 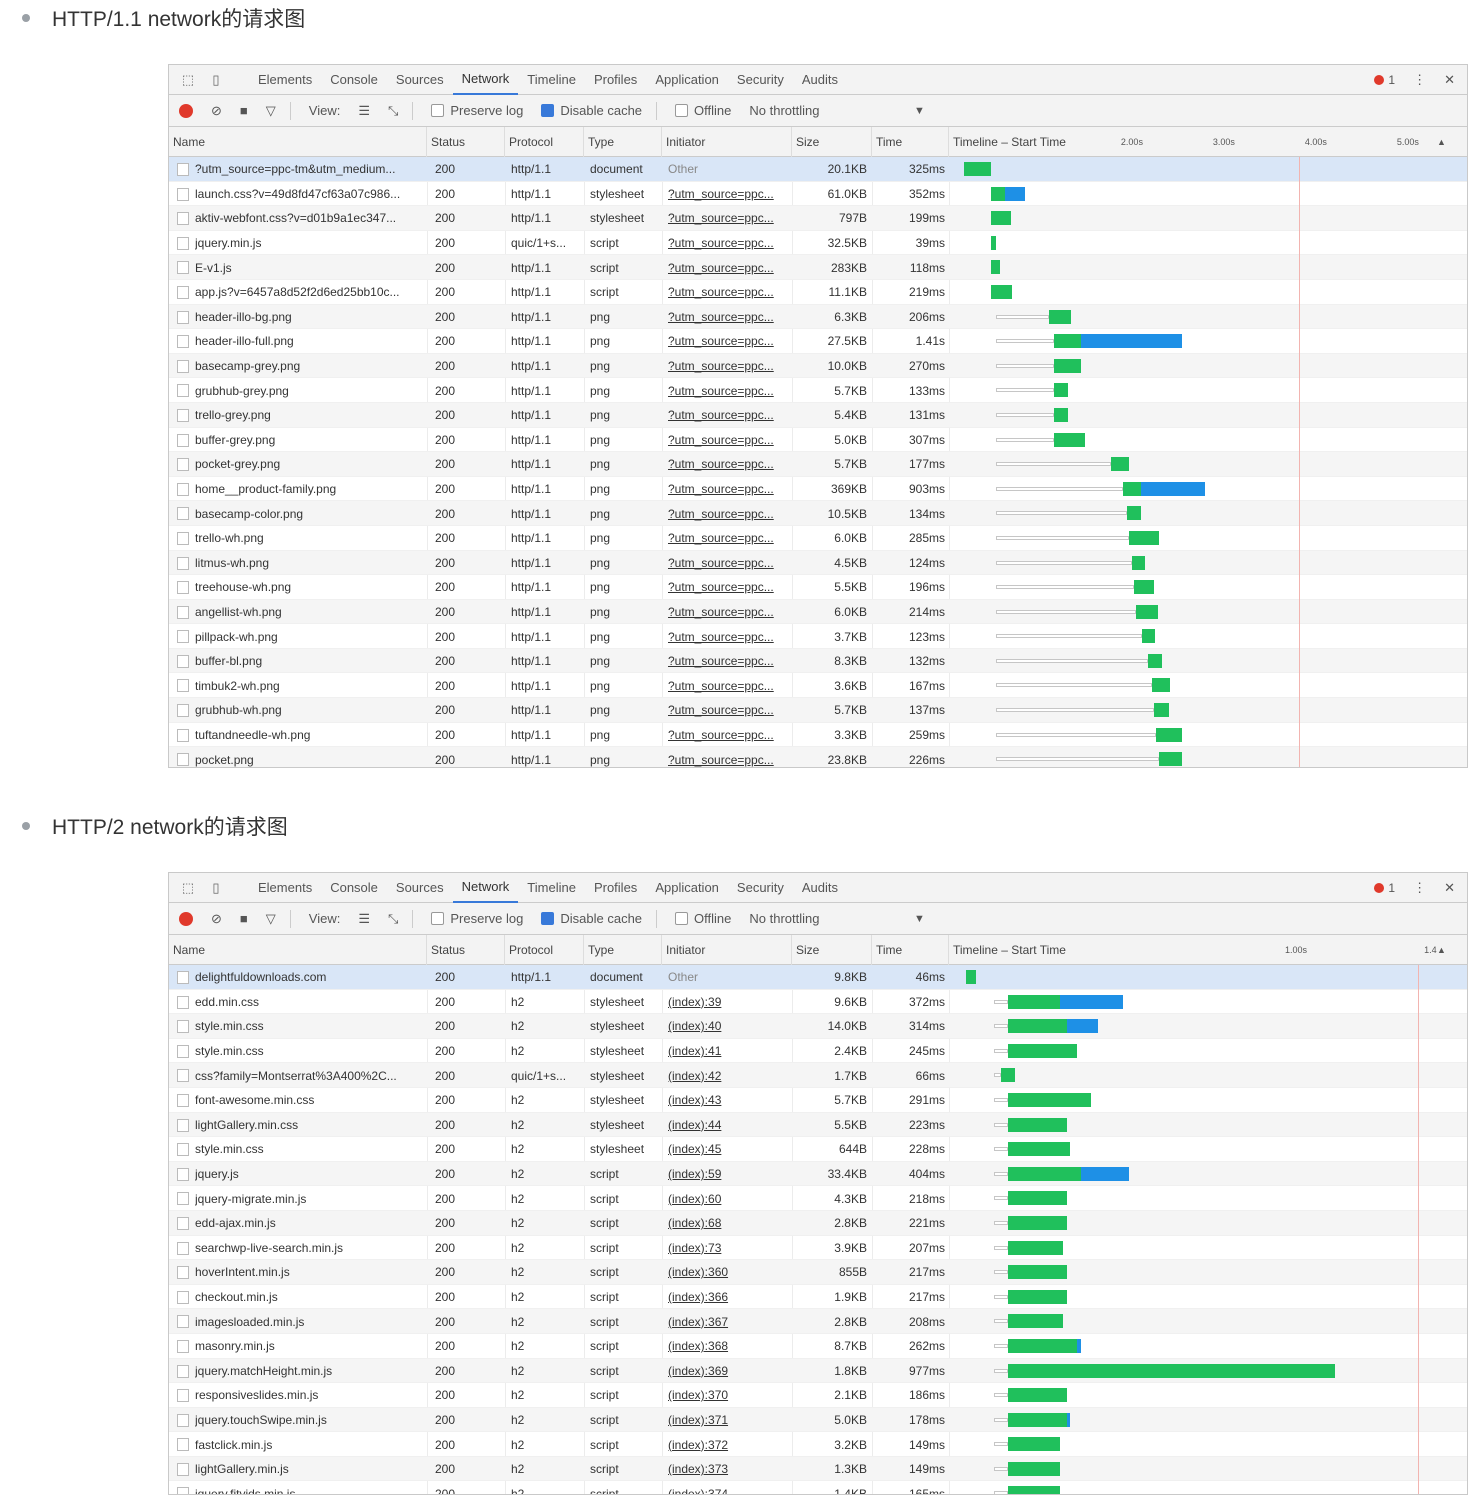 I want to click on request-name: header-illo-bg.png, so click(x=243, y=316).